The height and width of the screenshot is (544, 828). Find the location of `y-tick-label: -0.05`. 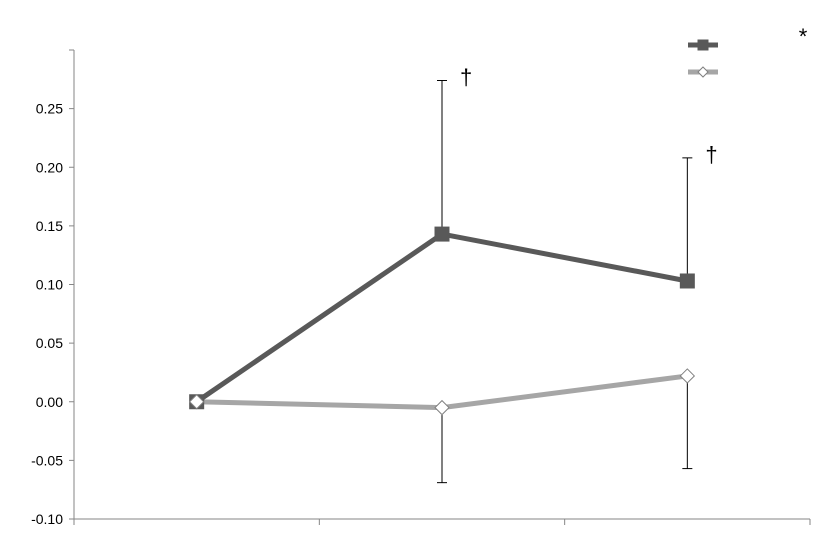

y-tick-label: -0.05 is located at coordinates (47, 460).